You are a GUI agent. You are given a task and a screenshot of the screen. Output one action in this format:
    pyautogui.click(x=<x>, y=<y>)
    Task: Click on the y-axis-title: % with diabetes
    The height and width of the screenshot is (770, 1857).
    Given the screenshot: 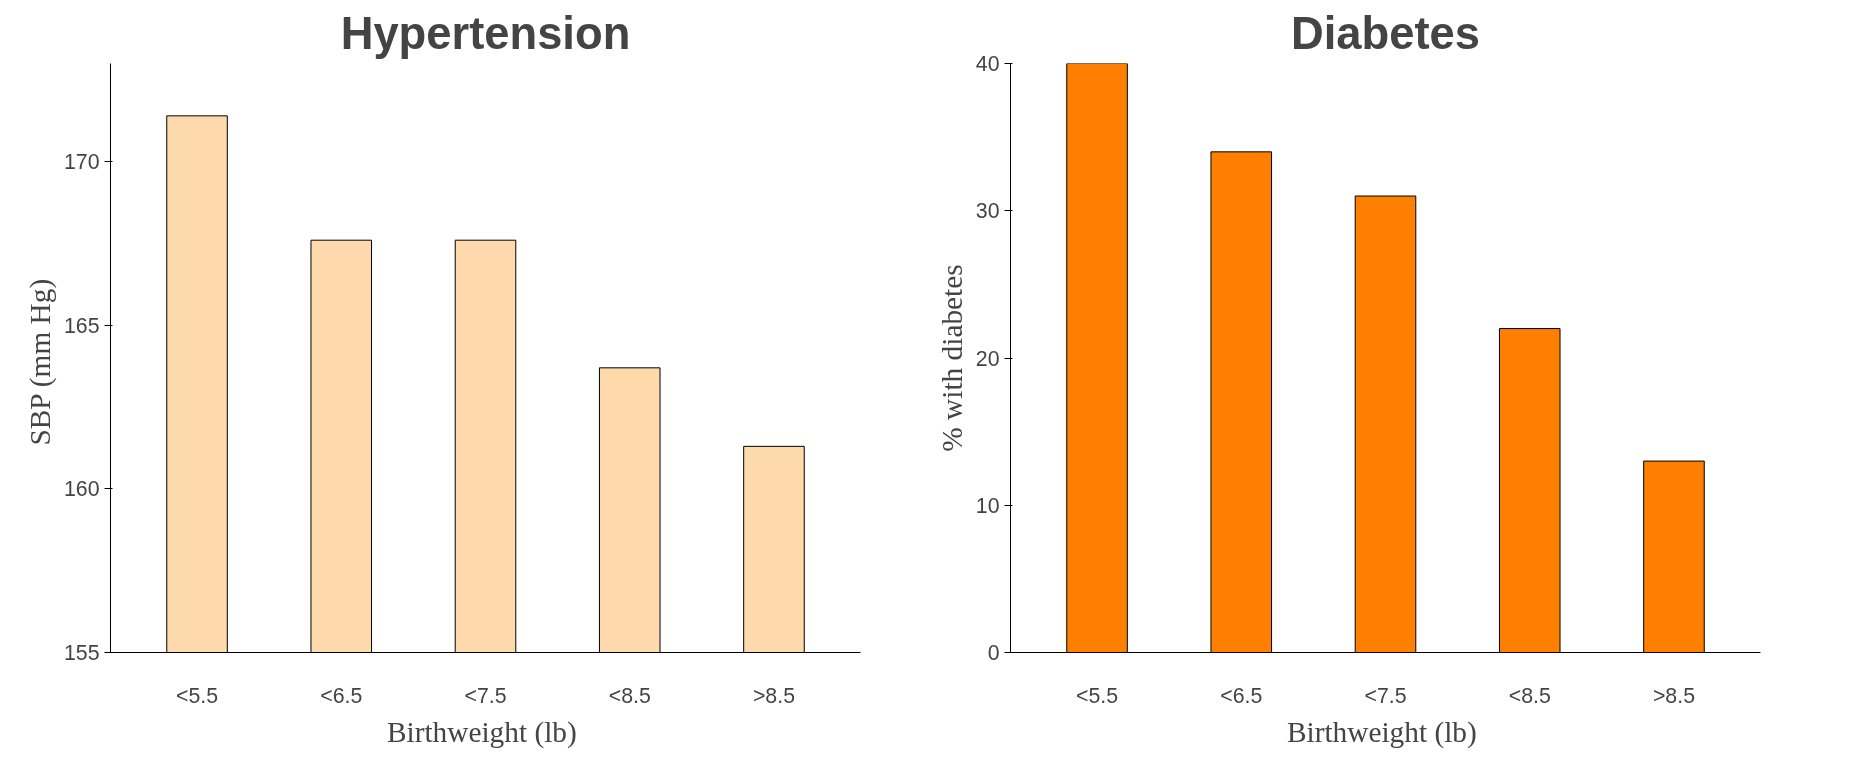 What is the action you would take?
    pyautogui.click(x=951, y=358)
    